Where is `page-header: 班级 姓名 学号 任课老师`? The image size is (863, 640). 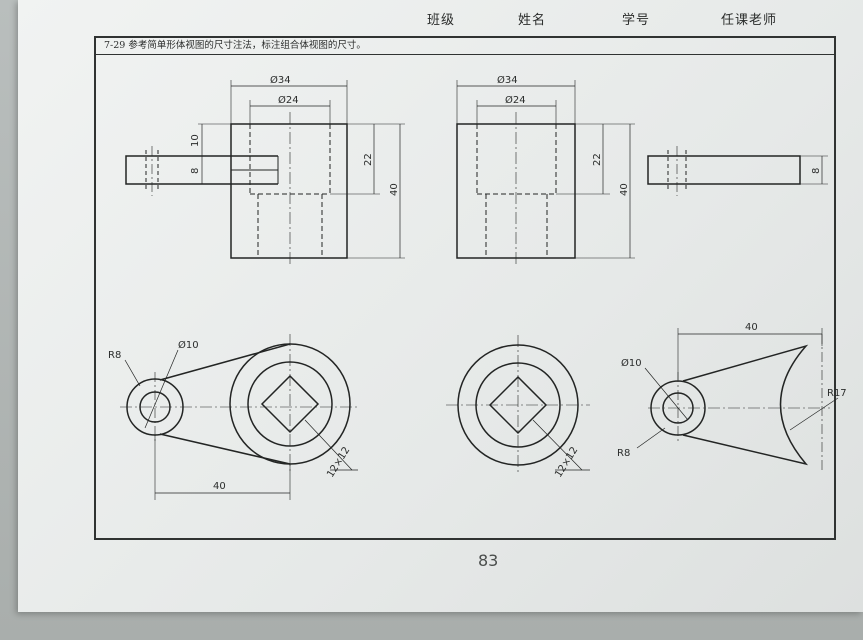
page-header: 班级 姓名 学号 任课老师 is located at coordinates (624, 15).